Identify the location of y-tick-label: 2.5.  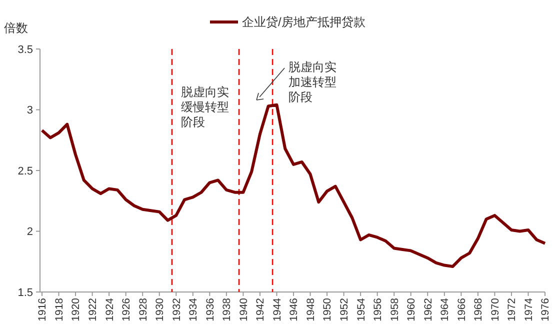
(25, 171).